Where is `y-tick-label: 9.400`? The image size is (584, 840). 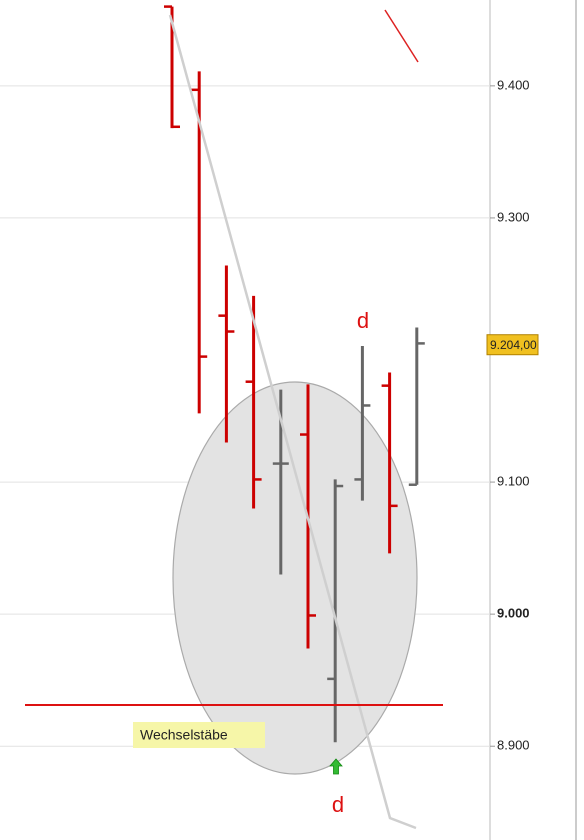 y-tick-label: 9.400 is located at coordinates (513, 84).